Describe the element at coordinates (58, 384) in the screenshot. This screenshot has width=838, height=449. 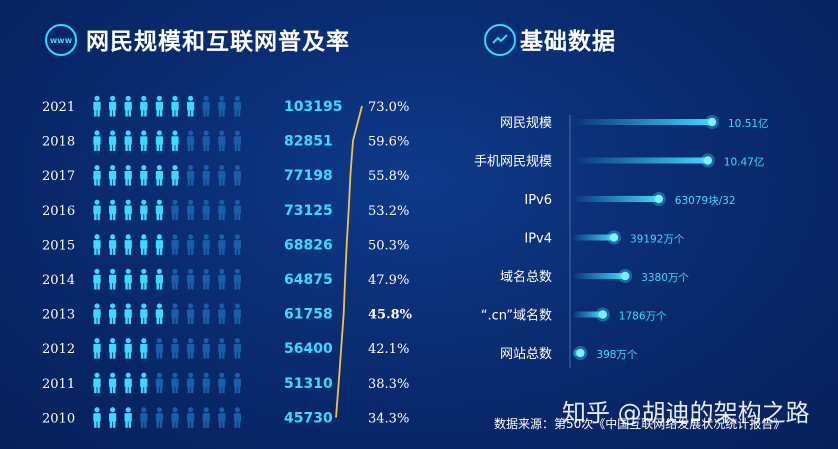
I see `year-label: 2011` at that location.